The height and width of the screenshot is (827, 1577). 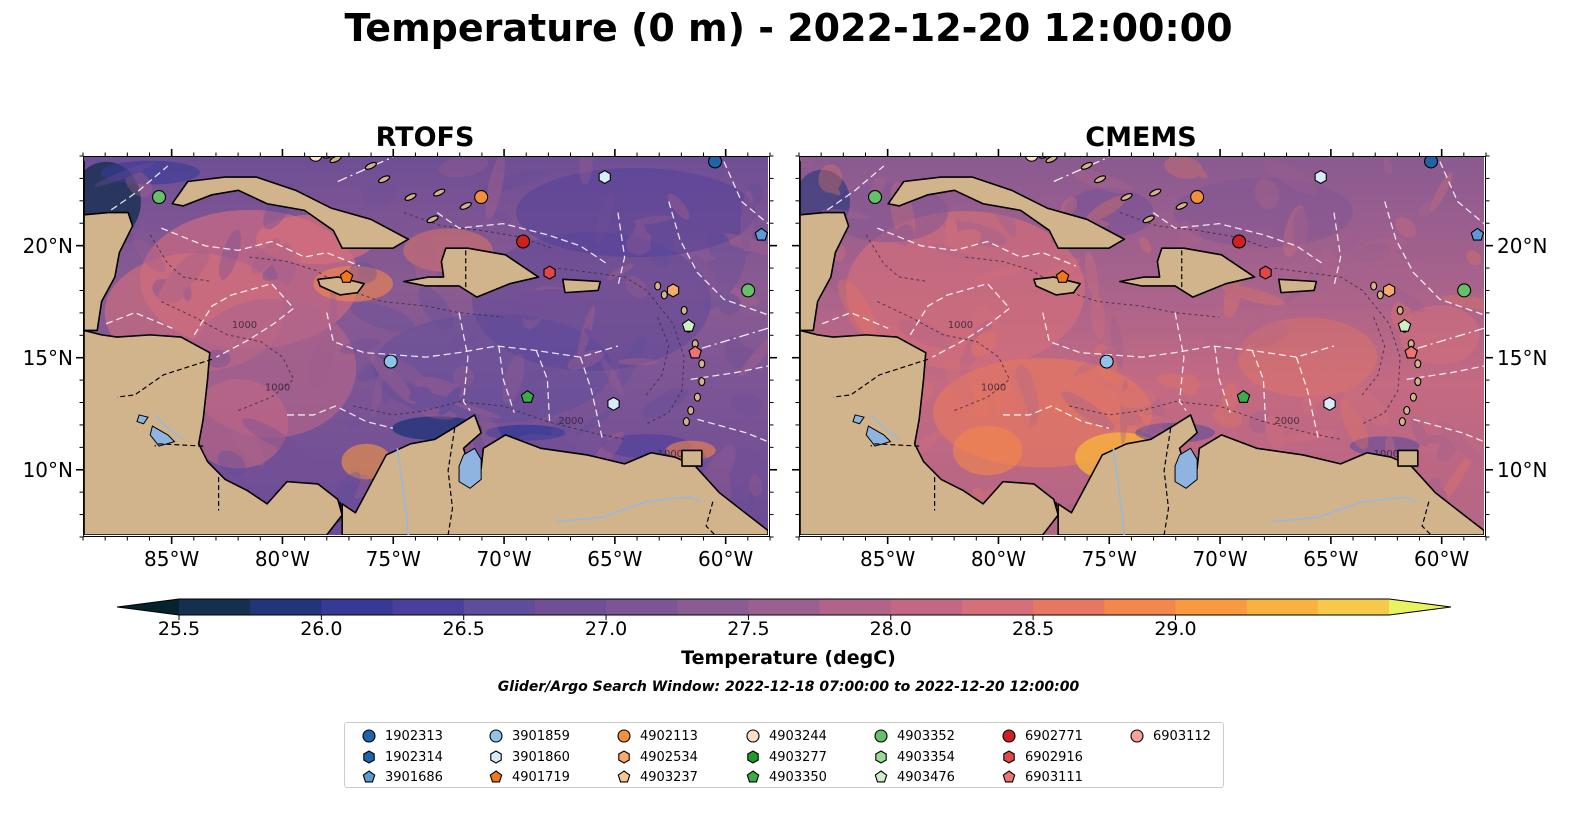 What do you see at coordinates (786, 777) in the screenshot?
I see `legend-item-4903350: 4903350` at bounding box center [786, 777].